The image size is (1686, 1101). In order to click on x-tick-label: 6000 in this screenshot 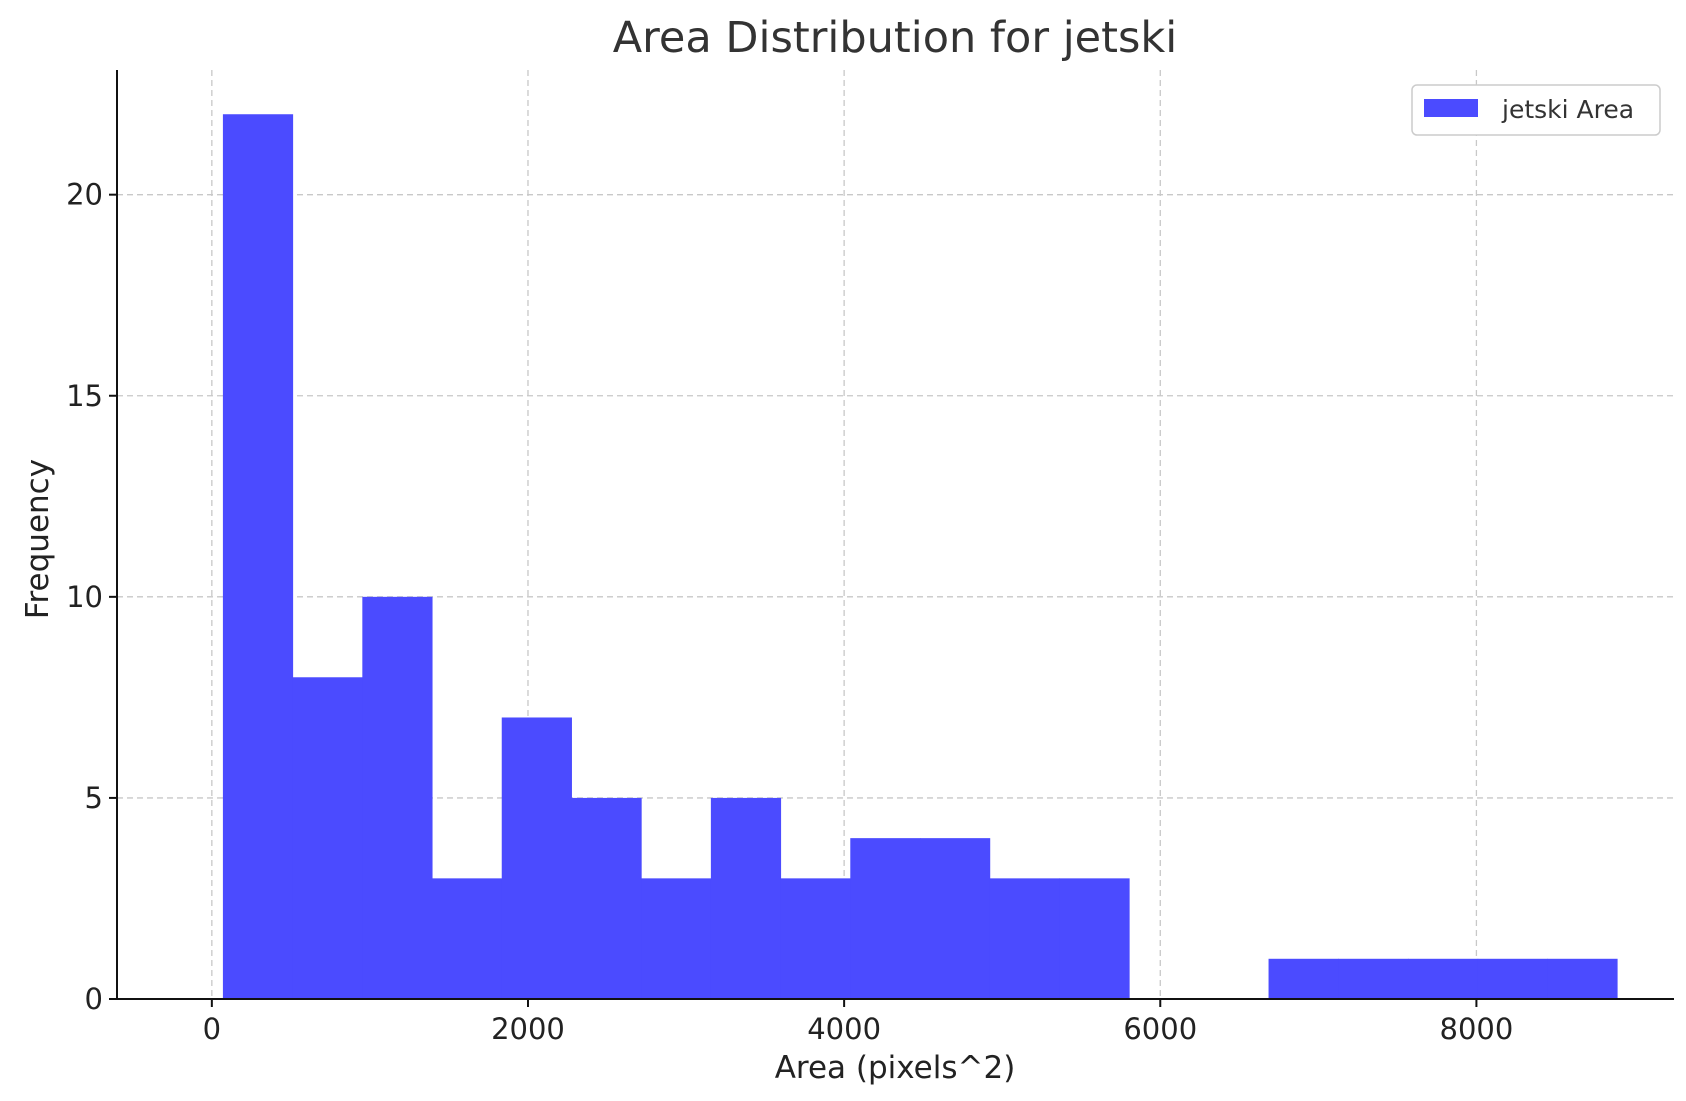, I will do `click(1160, 1029)`.